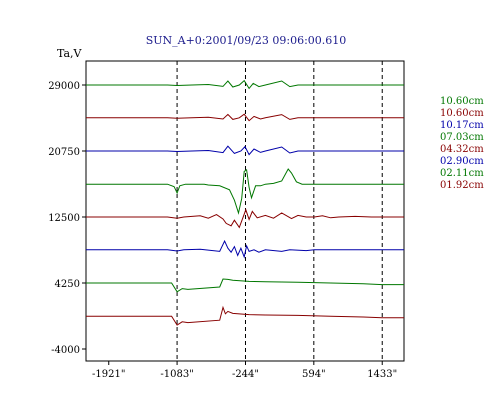 The width and height of the screenshot is (501, 400). What do you see at coordinates (64, 152) in the screenshot?
I see `y-tick-label-1: 20750` at bounding box center [64, 152].